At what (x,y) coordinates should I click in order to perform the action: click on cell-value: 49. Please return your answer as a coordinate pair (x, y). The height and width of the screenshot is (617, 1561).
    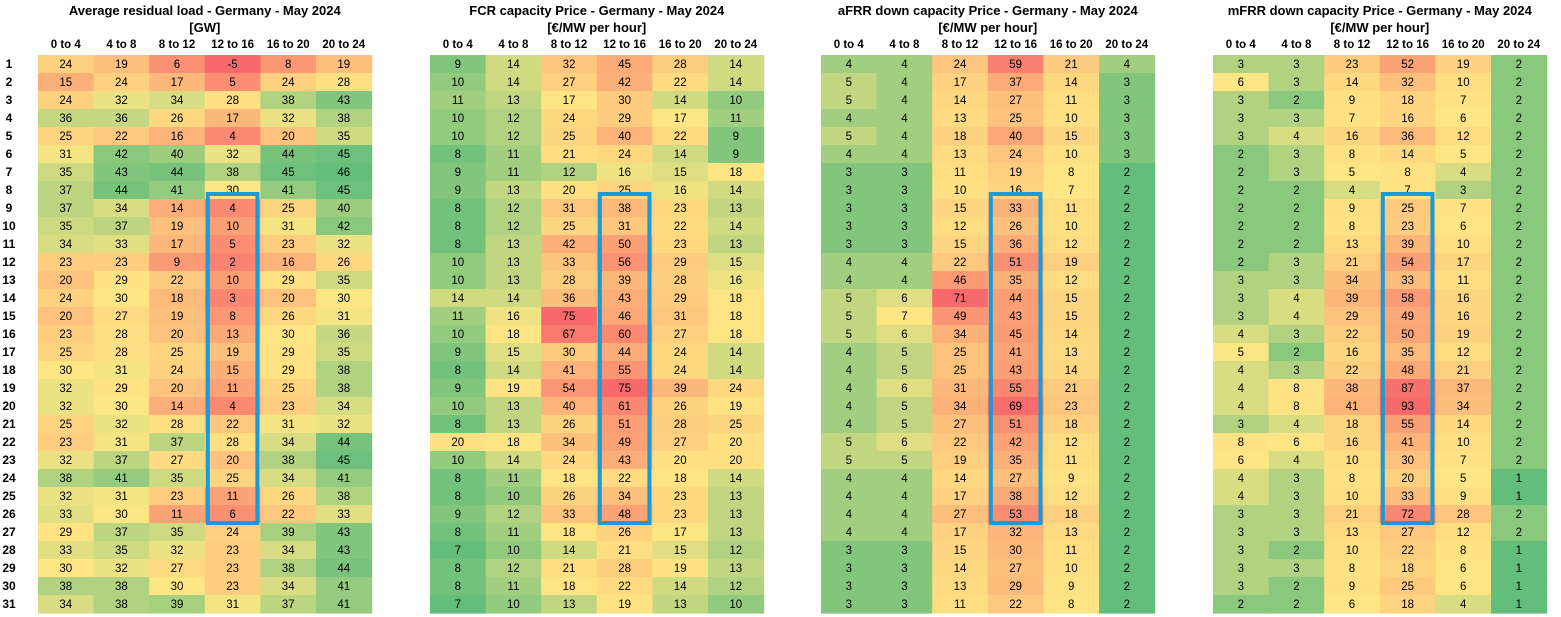
    Looking at the image, I should click on (1407, 317).